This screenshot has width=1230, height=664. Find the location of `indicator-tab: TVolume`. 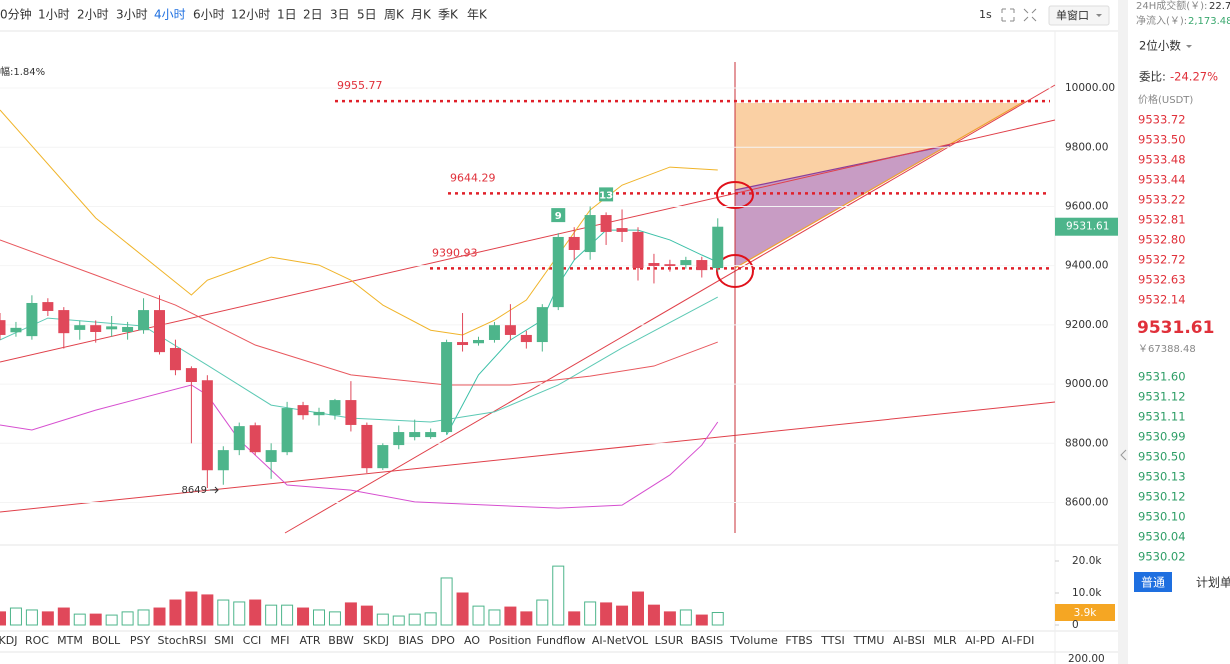

indicator-tab: TVolume is located at coordinates (753, 640).